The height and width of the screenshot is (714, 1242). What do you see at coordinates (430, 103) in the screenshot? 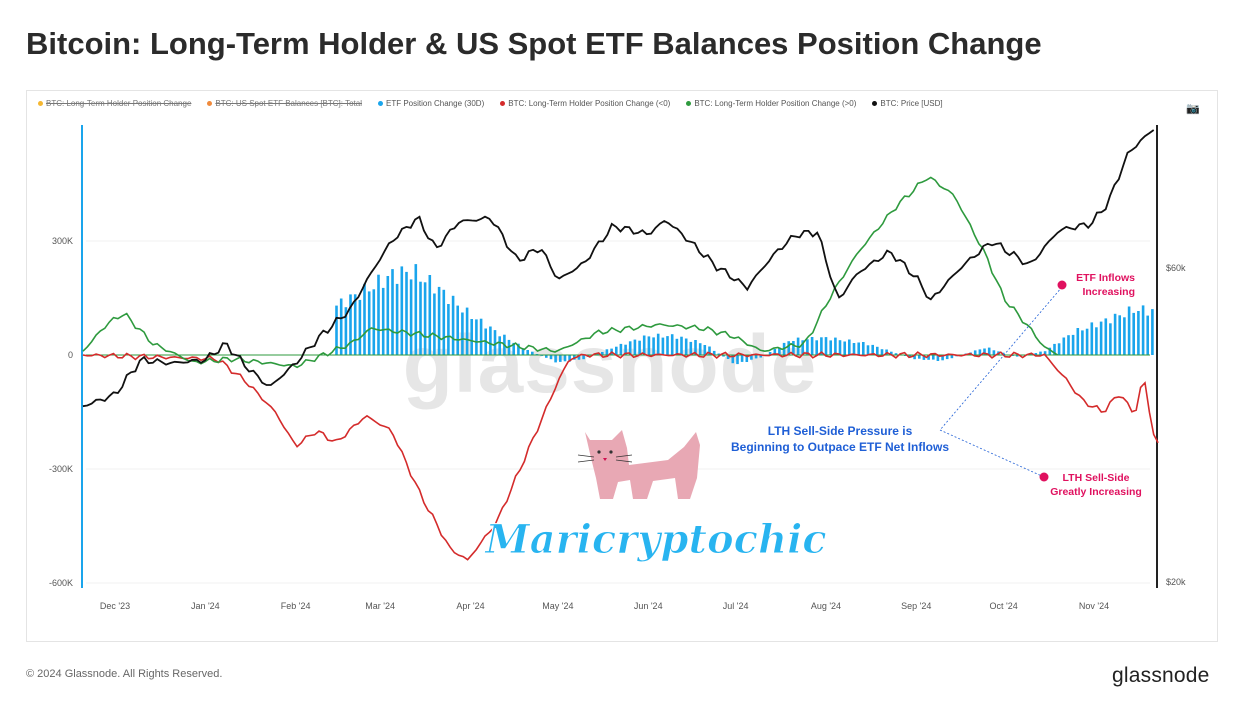
I see `legend-item-etf-change: ETF Position Change (30D)` at bounding box center [430, 103].